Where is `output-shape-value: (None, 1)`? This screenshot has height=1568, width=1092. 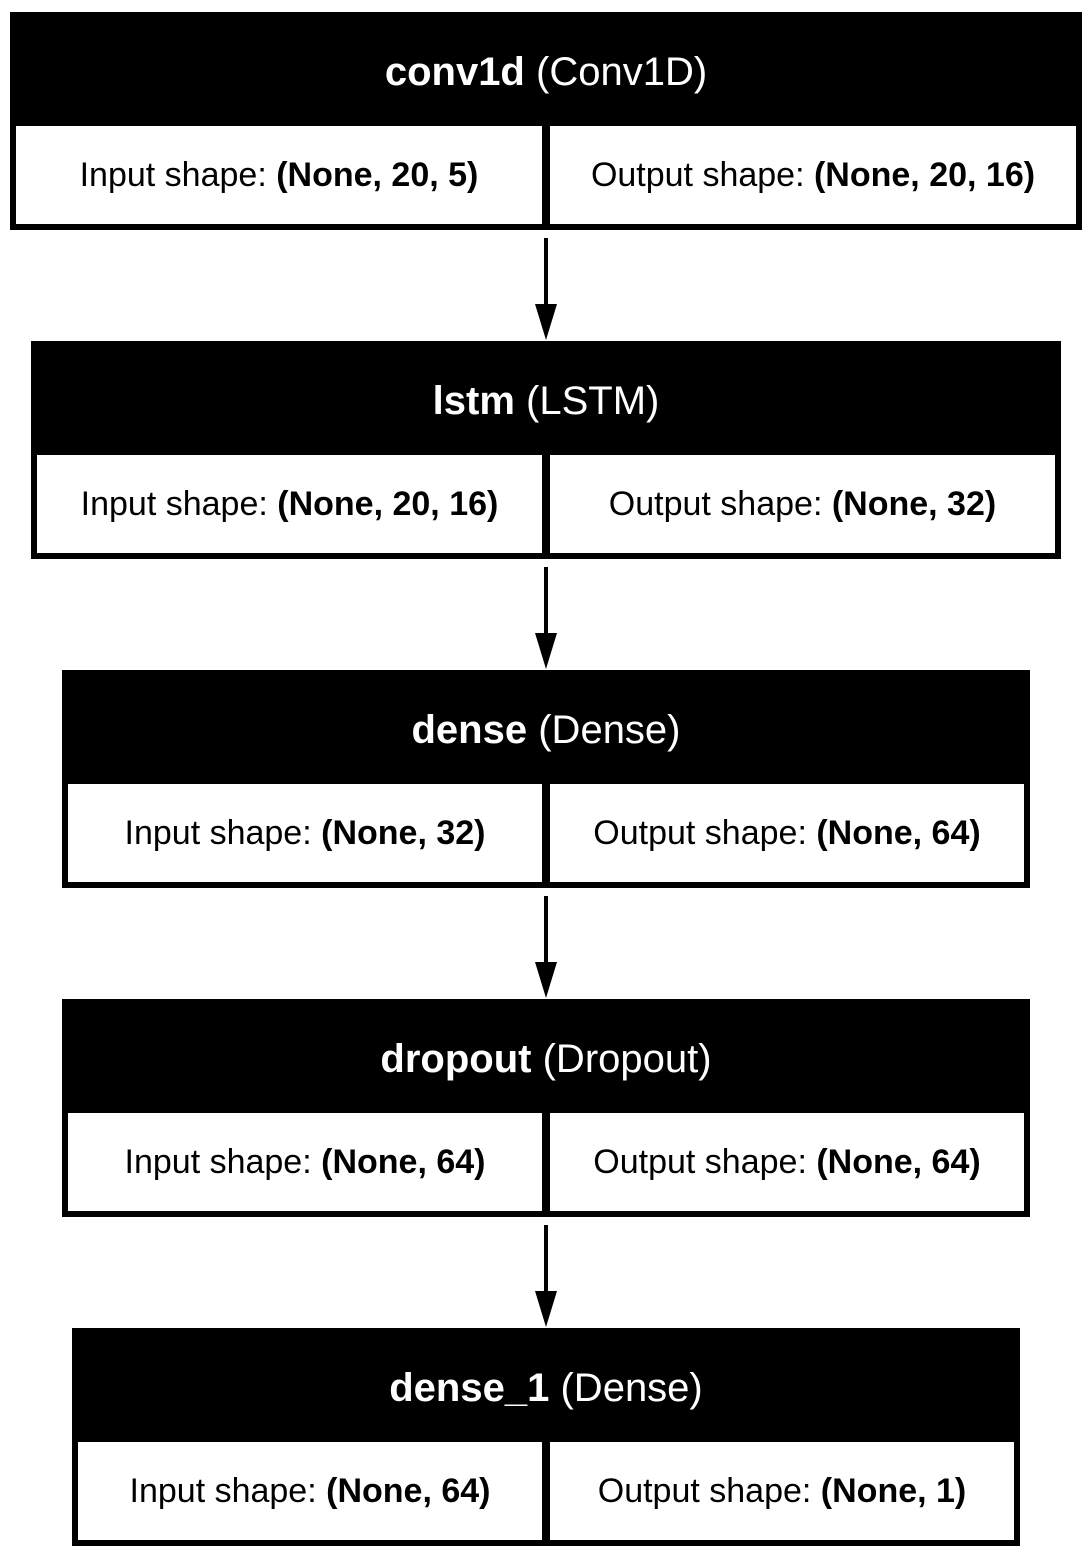 output-shape-value: (None, 1) is located at coordinates (893, 1490).